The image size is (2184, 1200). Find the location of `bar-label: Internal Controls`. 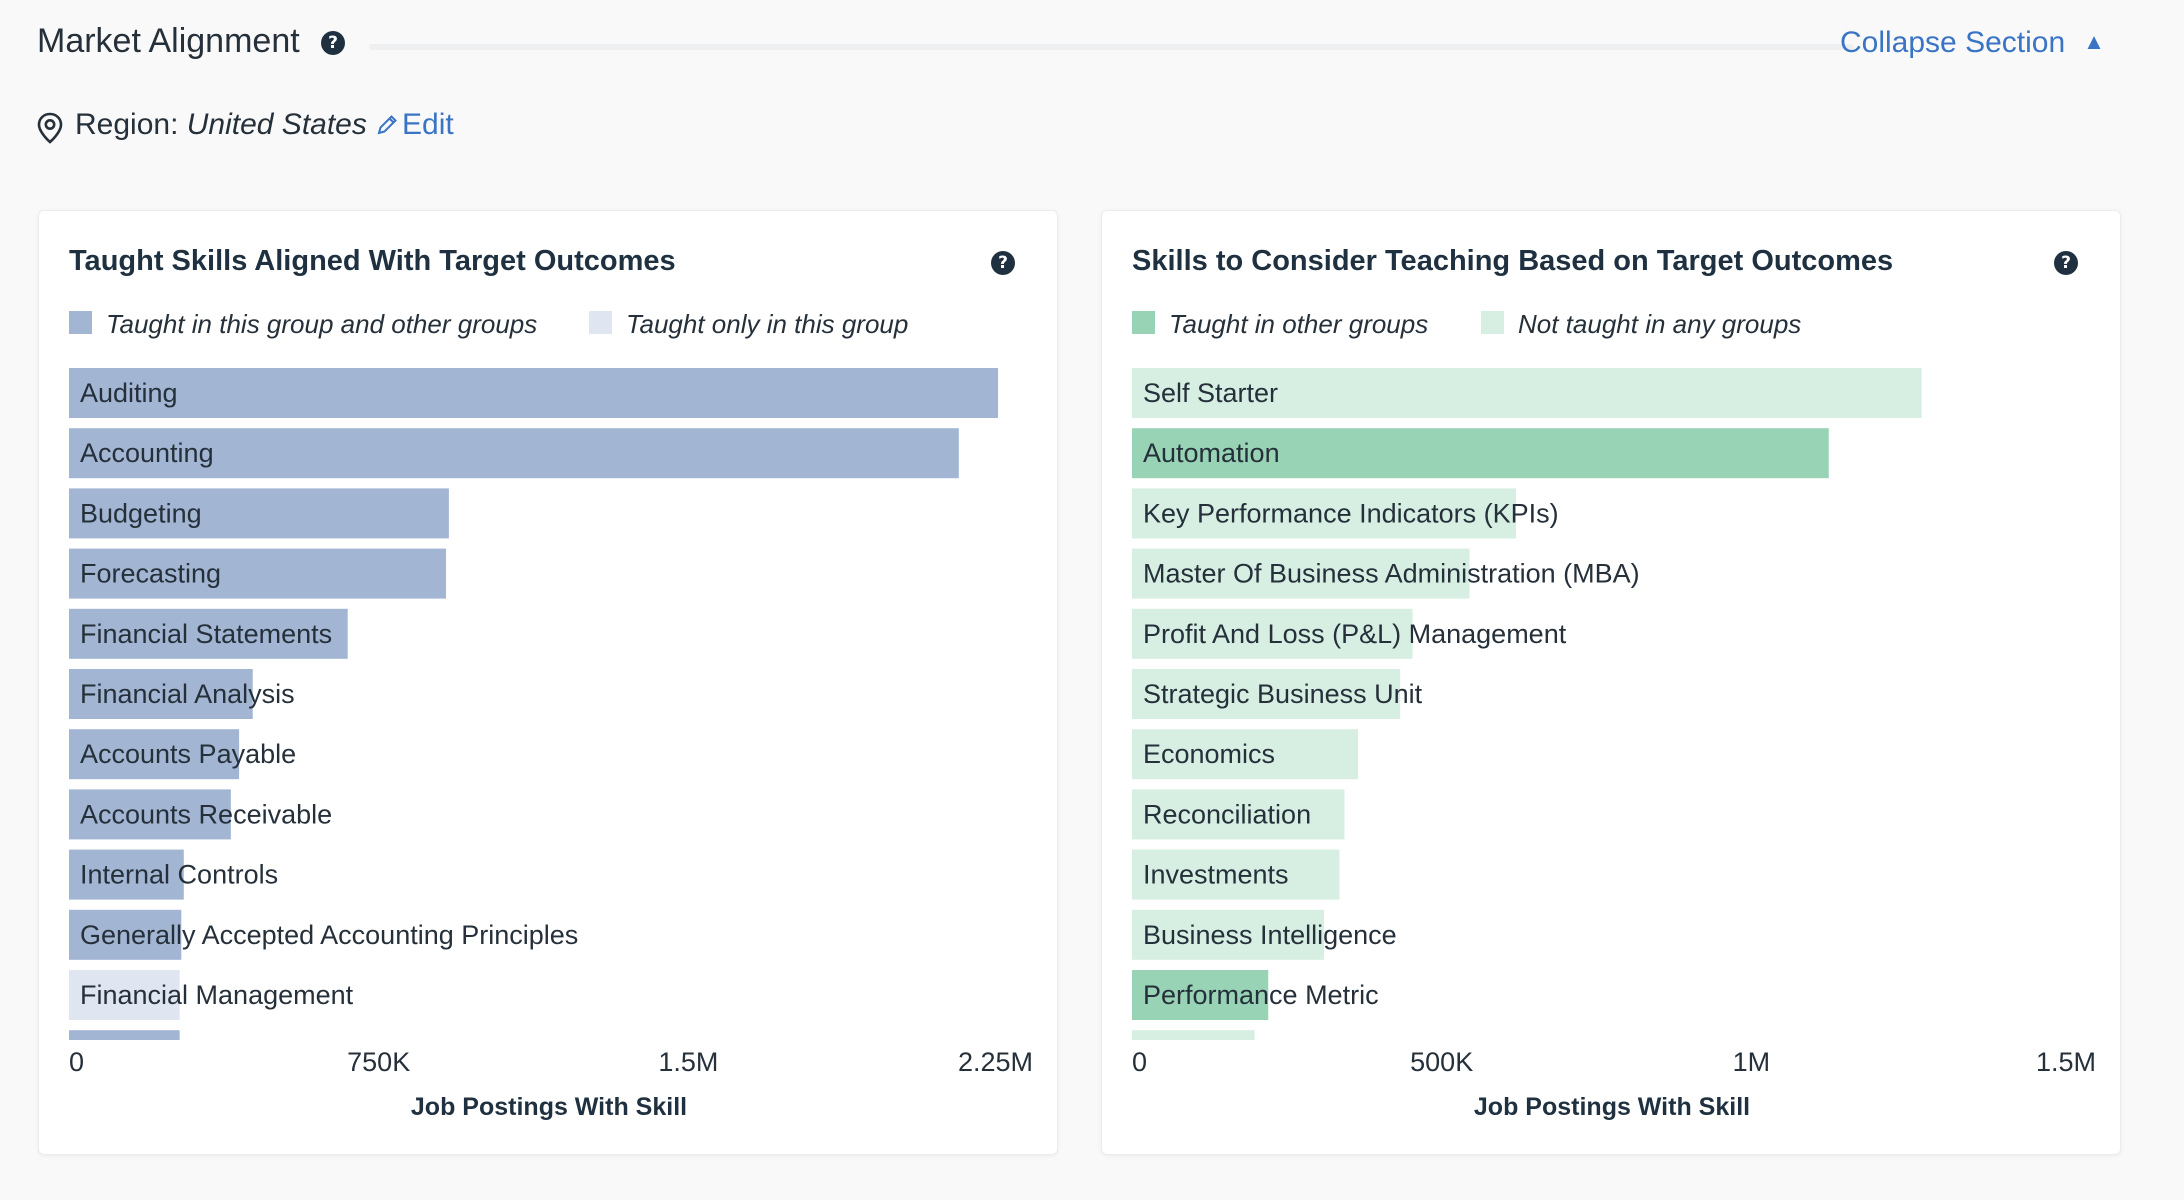

bar-label: Internal Controls is located at coordinates (179, 875).